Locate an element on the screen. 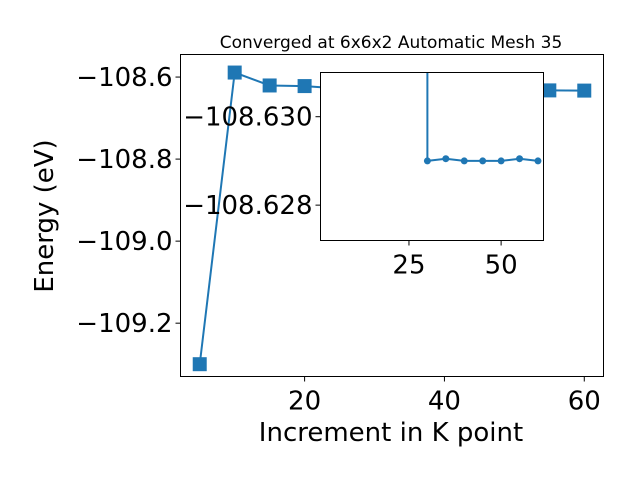  inset-series is located at coordinates (482, 118).